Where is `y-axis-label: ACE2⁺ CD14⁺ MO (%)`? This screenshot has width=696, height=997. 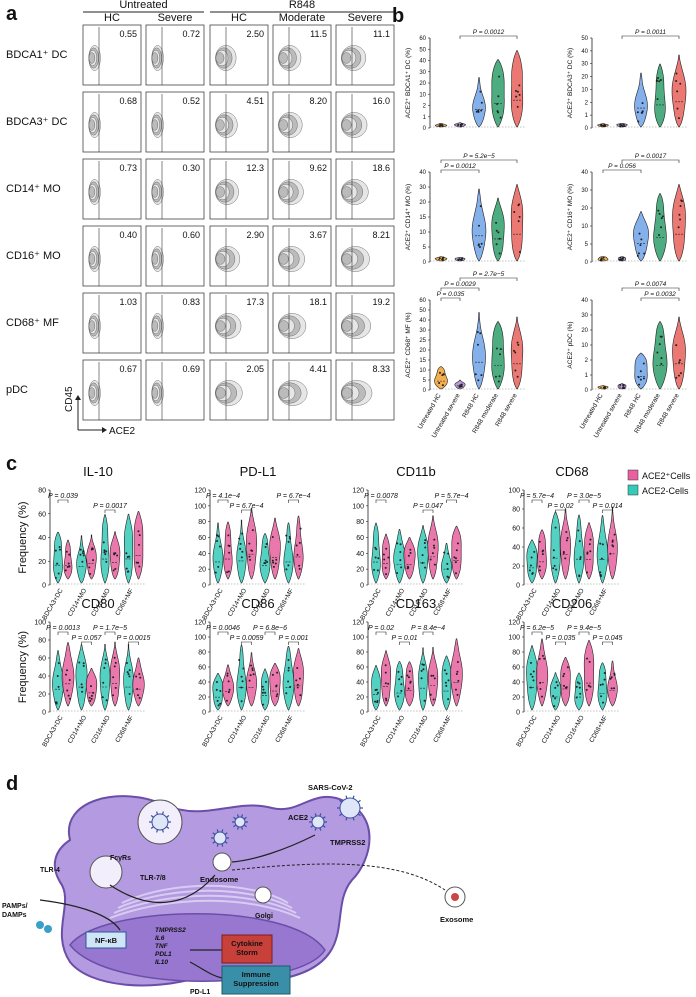
y-axis-label: ACE2⁺ CD14⁺ MO (%) is located at coordinates (408, 217).